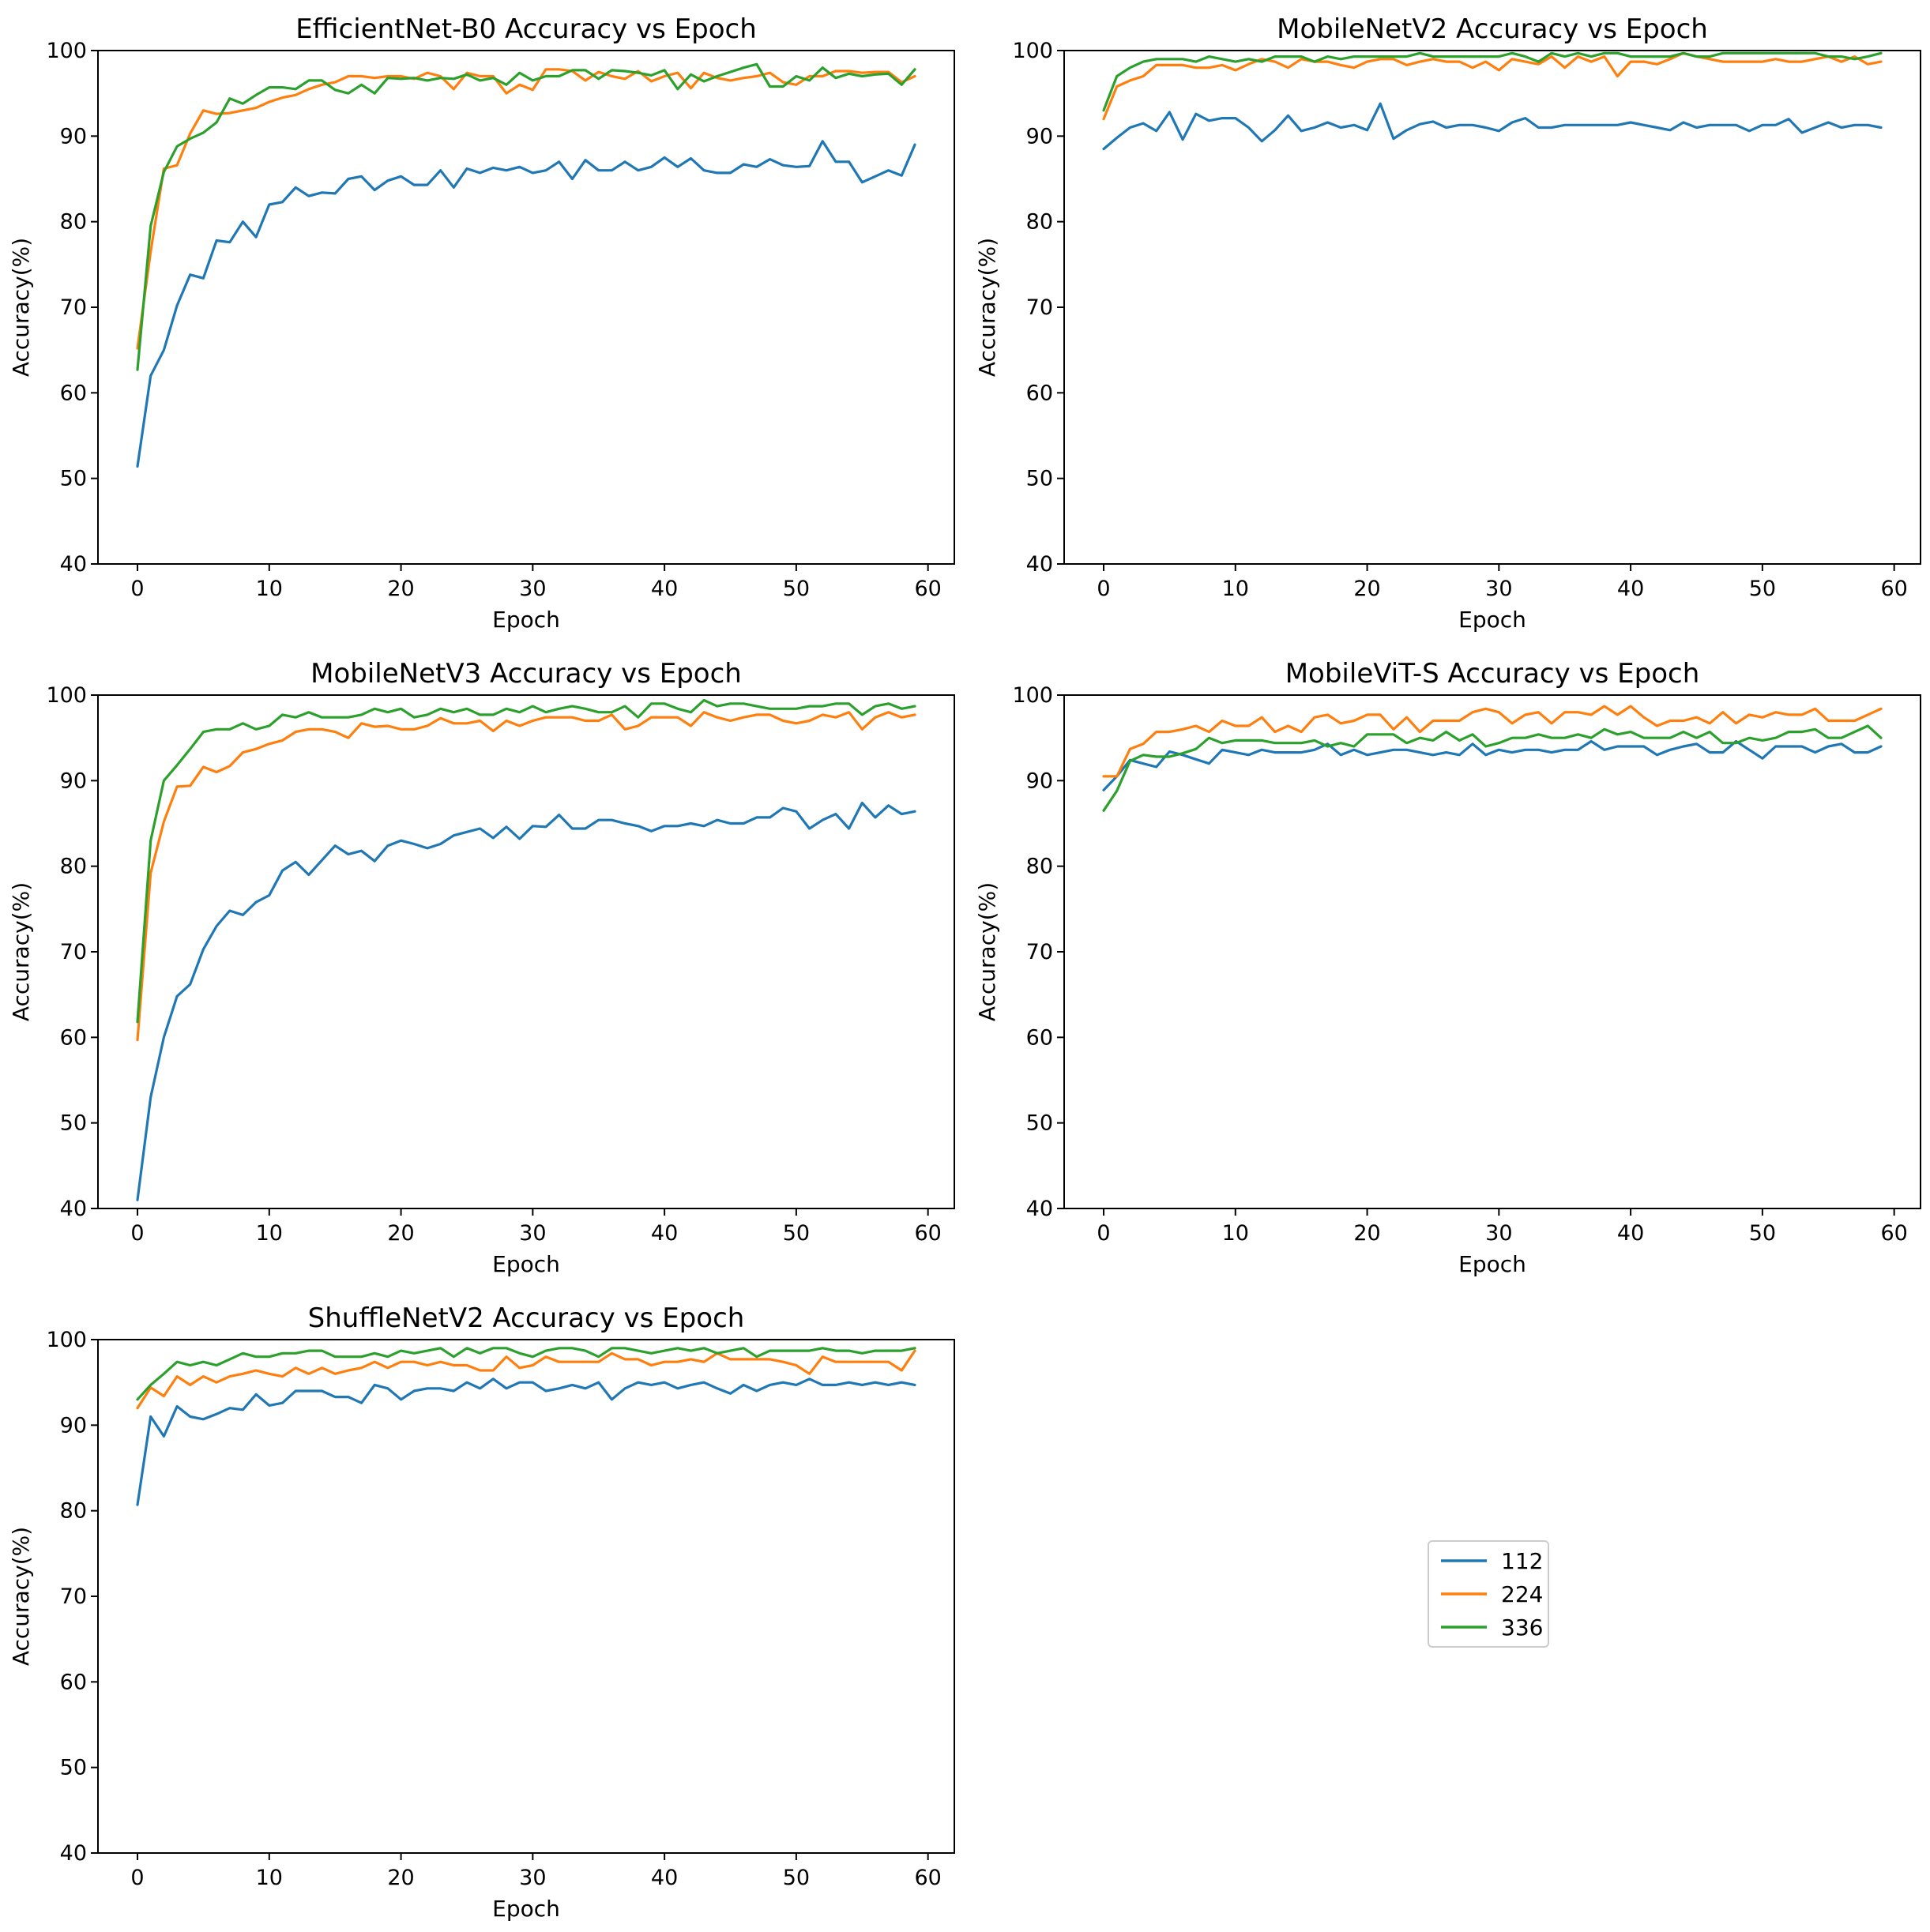 This screenshot has height=1932, width=1930. I want to click on legend: 112 224 336, so click(1488, 1594).